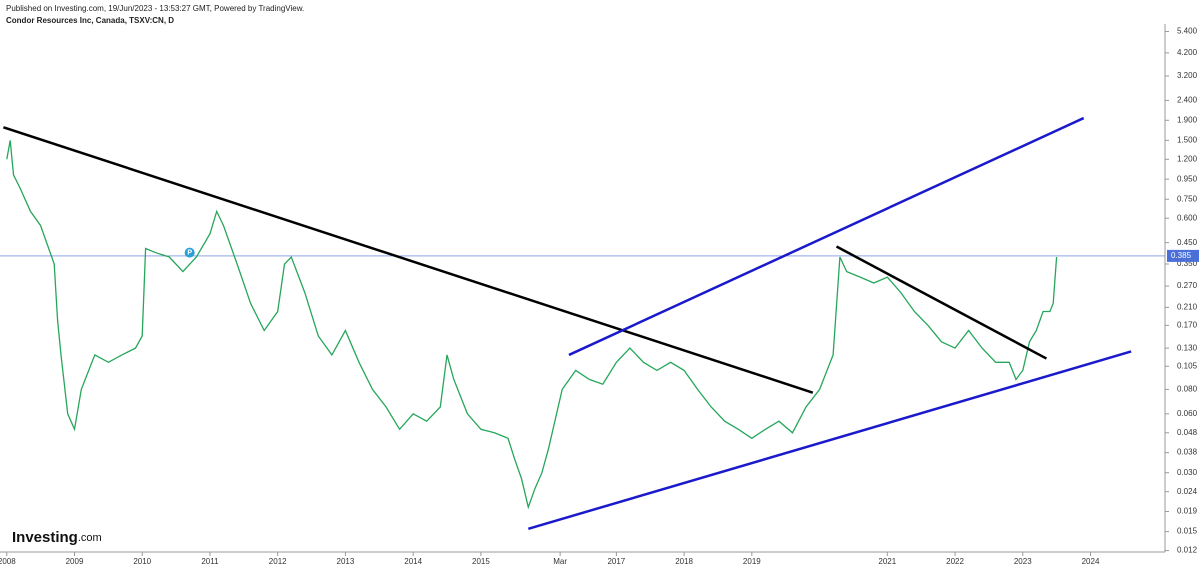 This screenshot has height=568, width=1200. What do you see at coordinates (560, 561) in the screenshot?
I see `x-tick-label: Mar` at bounding box center [560, 561].